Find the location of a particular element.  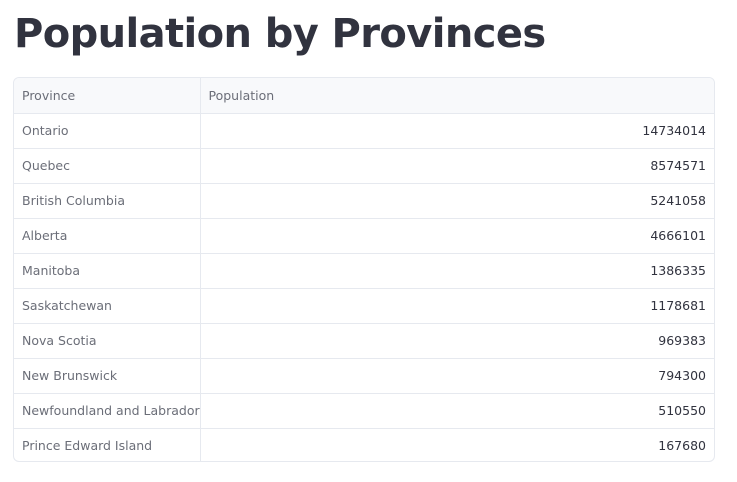

table-row: Nova Scotia 969383 is located at coordinates (364, 340).